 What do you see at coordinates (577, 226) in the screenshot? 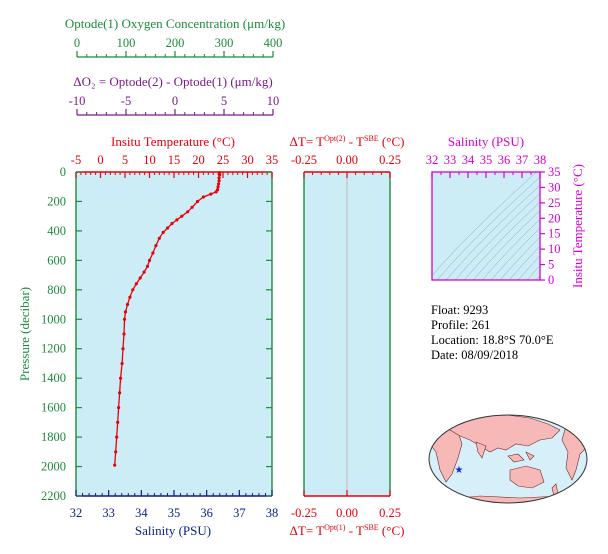
I see `ts-temperature-axis-label: Insitu Temperature (°C)` at bounding box center [577, 226].